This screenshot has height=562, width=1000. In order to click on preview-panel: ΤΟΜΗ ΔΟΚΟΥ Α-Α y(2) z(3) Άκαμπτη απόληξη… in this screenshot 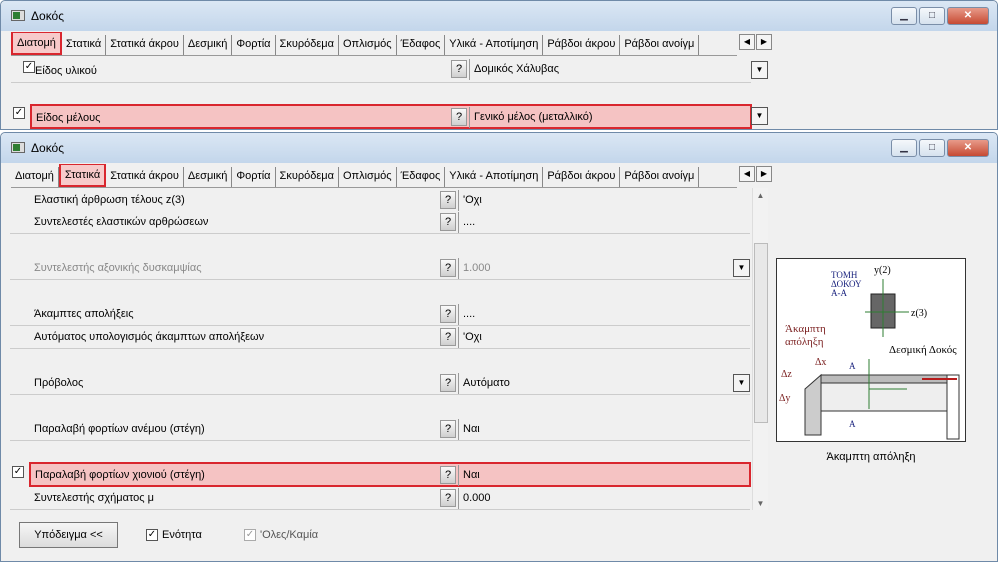, I will do `click(871, 350)`.